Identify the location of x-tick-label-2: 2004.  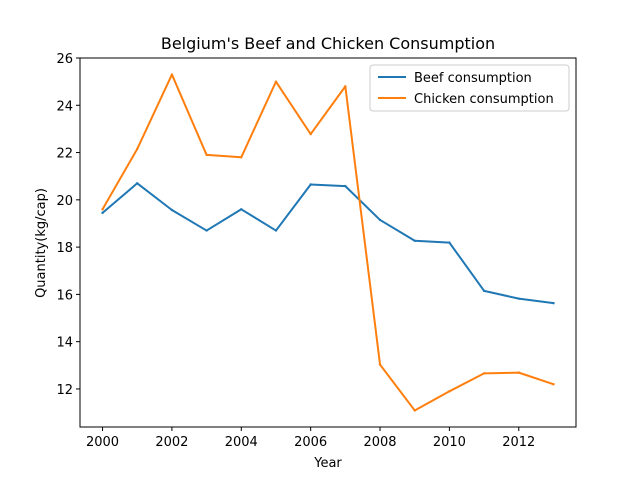
(241, 442).